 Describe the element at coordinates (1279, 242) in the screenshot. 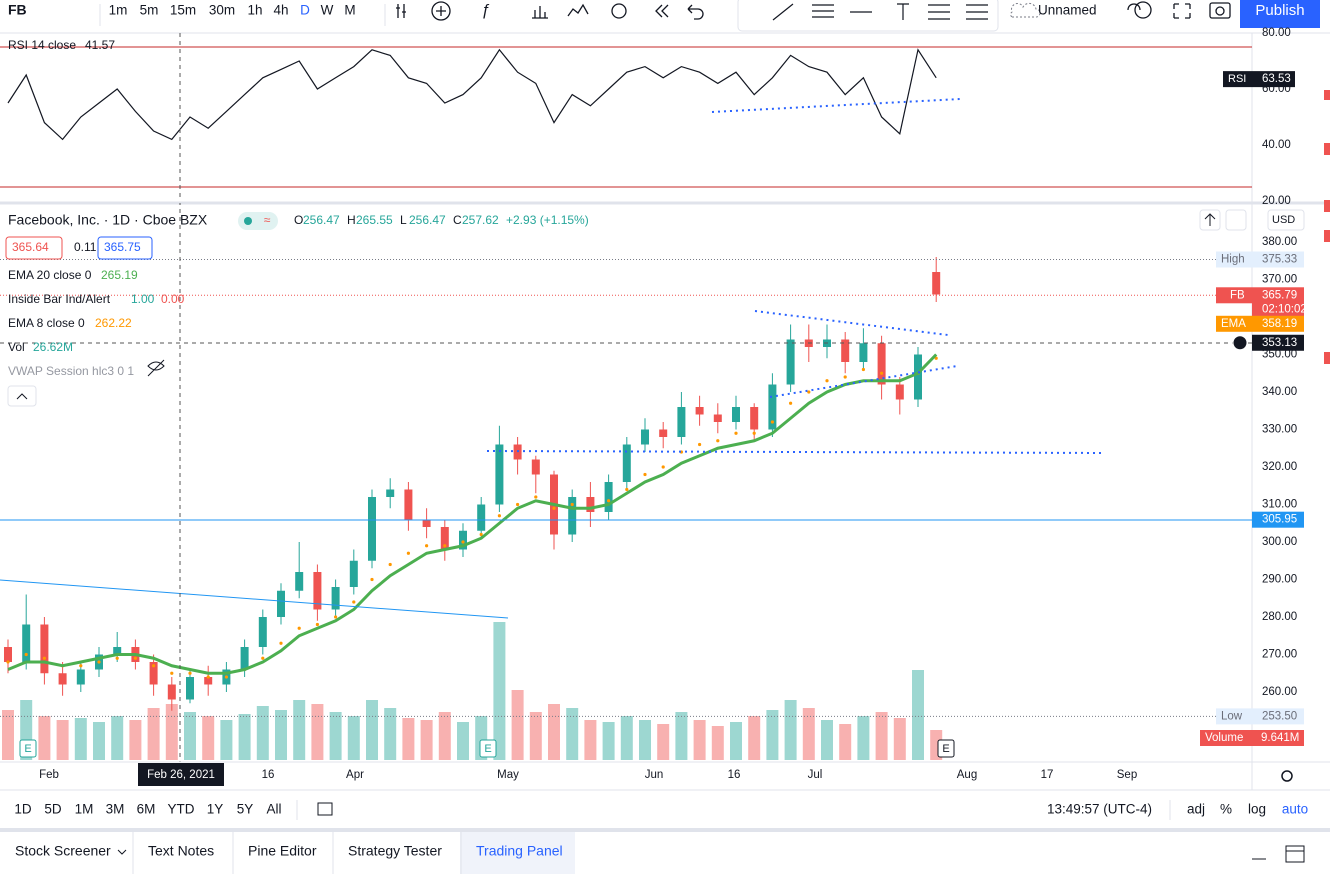

I see `price-tick-label: 380.00` at that location.